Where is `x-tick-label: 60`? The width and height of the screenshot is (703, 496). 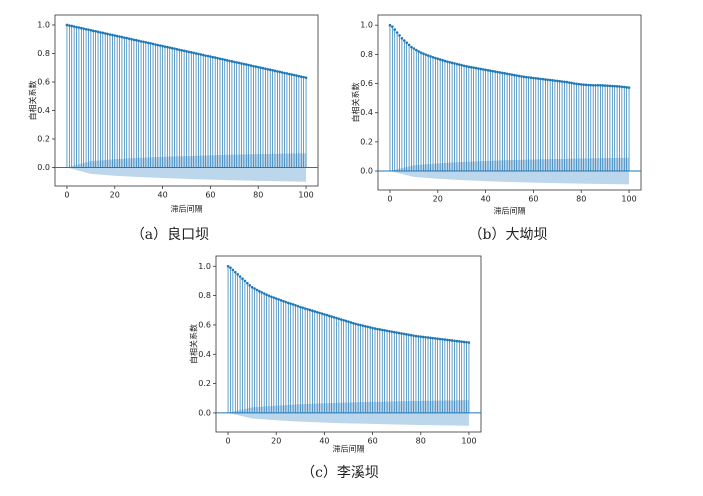 x-tick-label: 60 is located at coordinates (210, 195).